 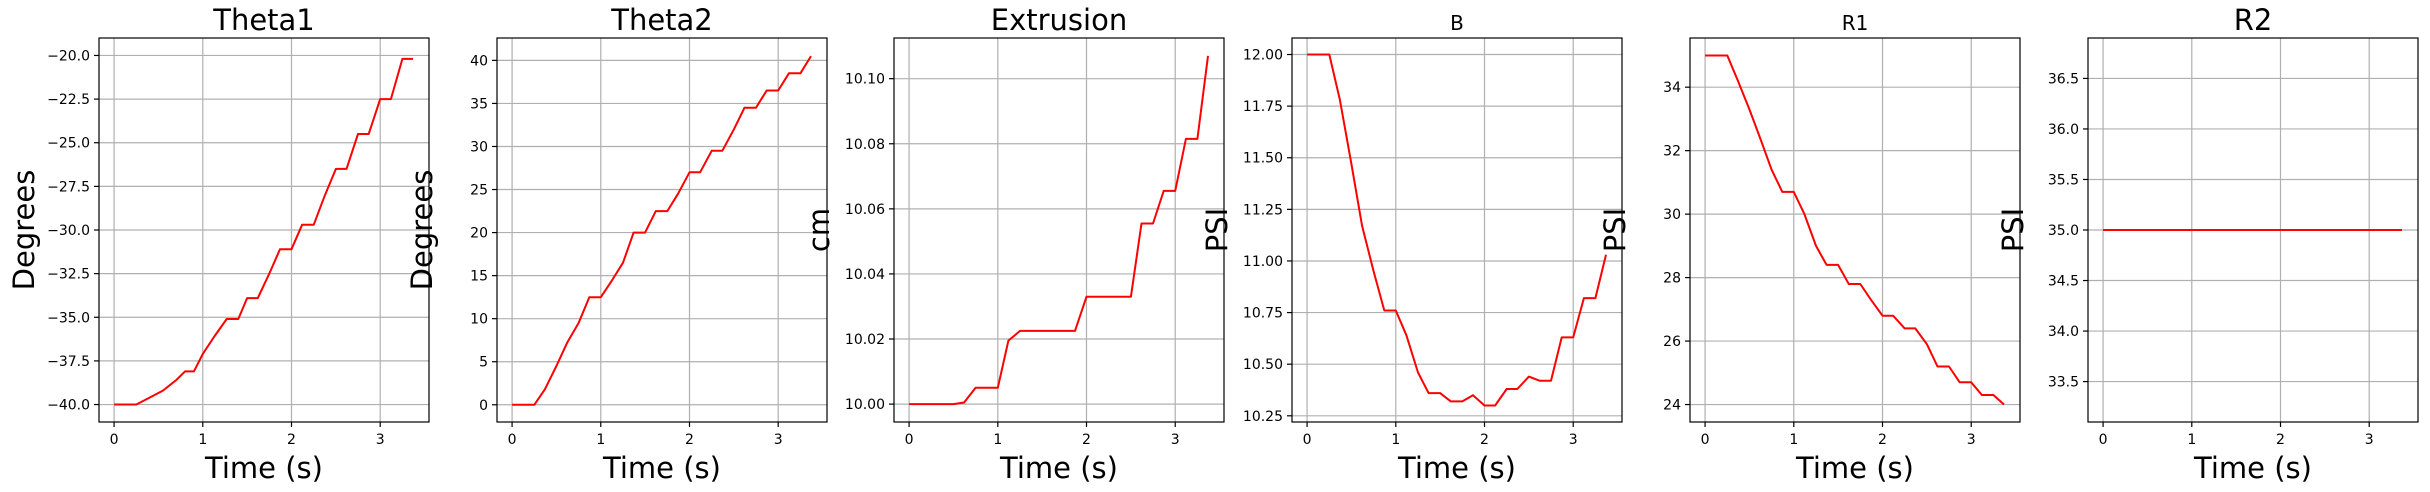 What do you see at coordinates (1672, 342) in the screenshot?
I see `chart-5-y-tick-label-1: 26` at bounding box center [1672, 342].